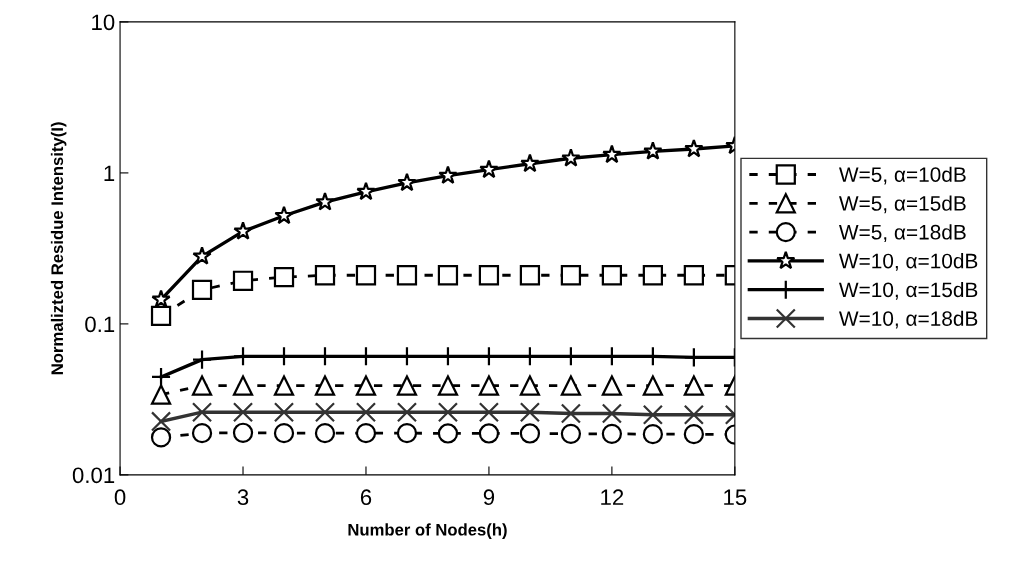 The image size is (1035, 577). What do you see at coordinates (908, 319) in the screenshot?
I see `legend-label: W=10, α=18dB` at bounding box center [908, 319].